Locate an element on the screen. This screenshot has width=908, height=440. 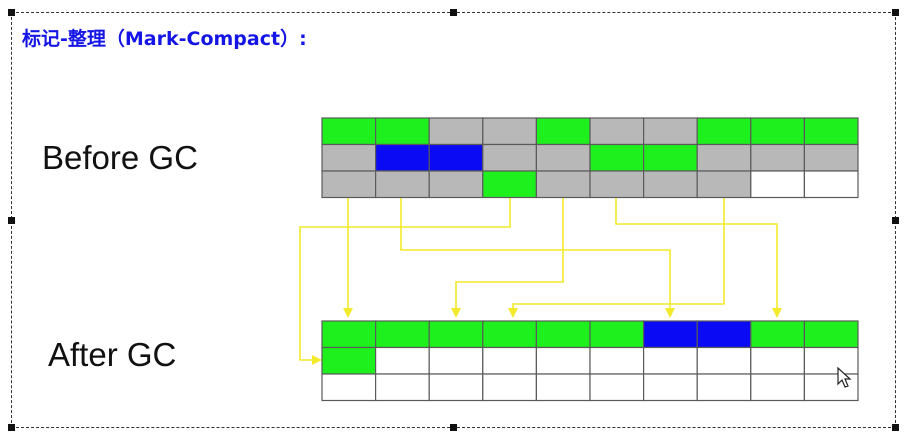
resize-handle-bottom-center is located at coordinates (453, 427).